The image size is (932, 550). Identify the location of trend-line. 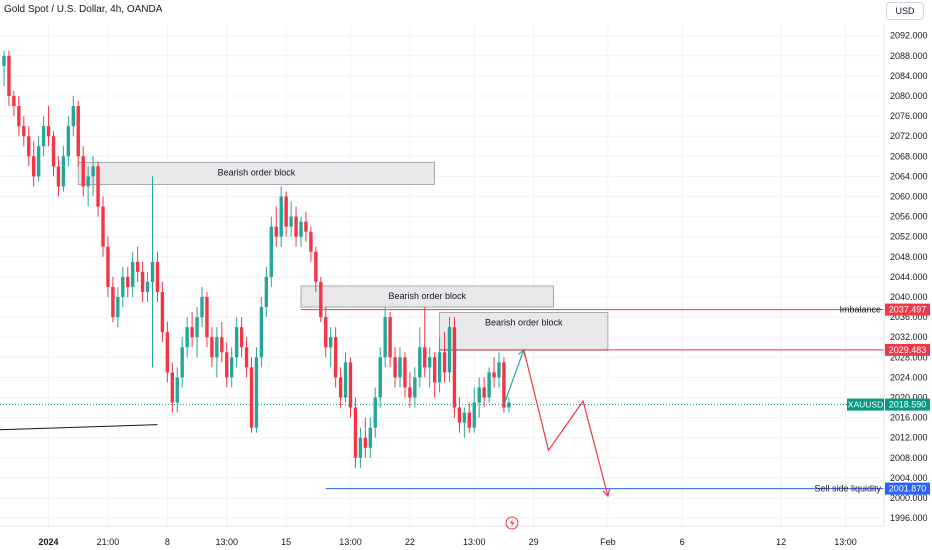
(79, 427).